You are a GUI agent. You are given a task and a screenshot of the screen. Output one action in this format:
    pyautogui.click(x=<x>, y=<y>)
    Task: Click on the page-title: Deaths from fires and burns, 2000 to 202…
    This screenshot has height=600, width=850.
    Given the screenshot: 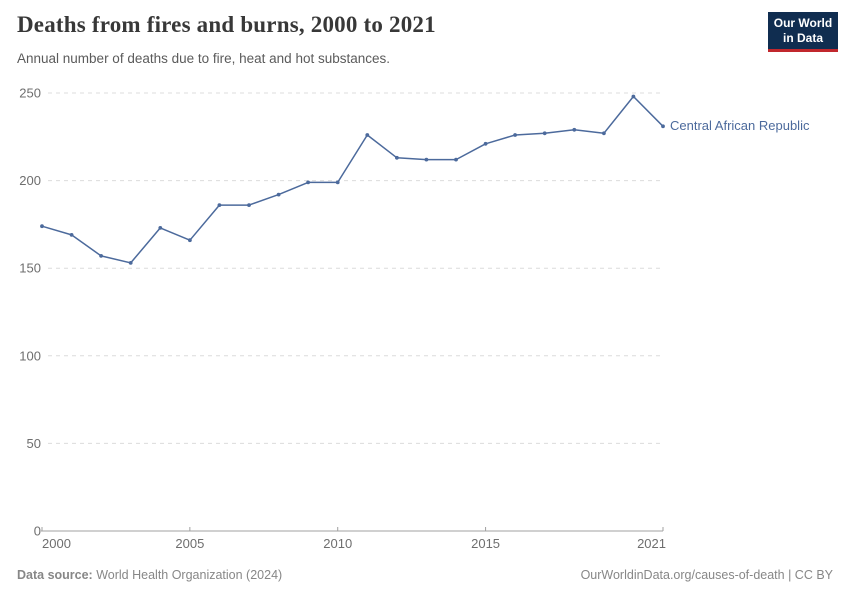 What is the action you would take?
    pyautogui.click(x=226, y=24)
    